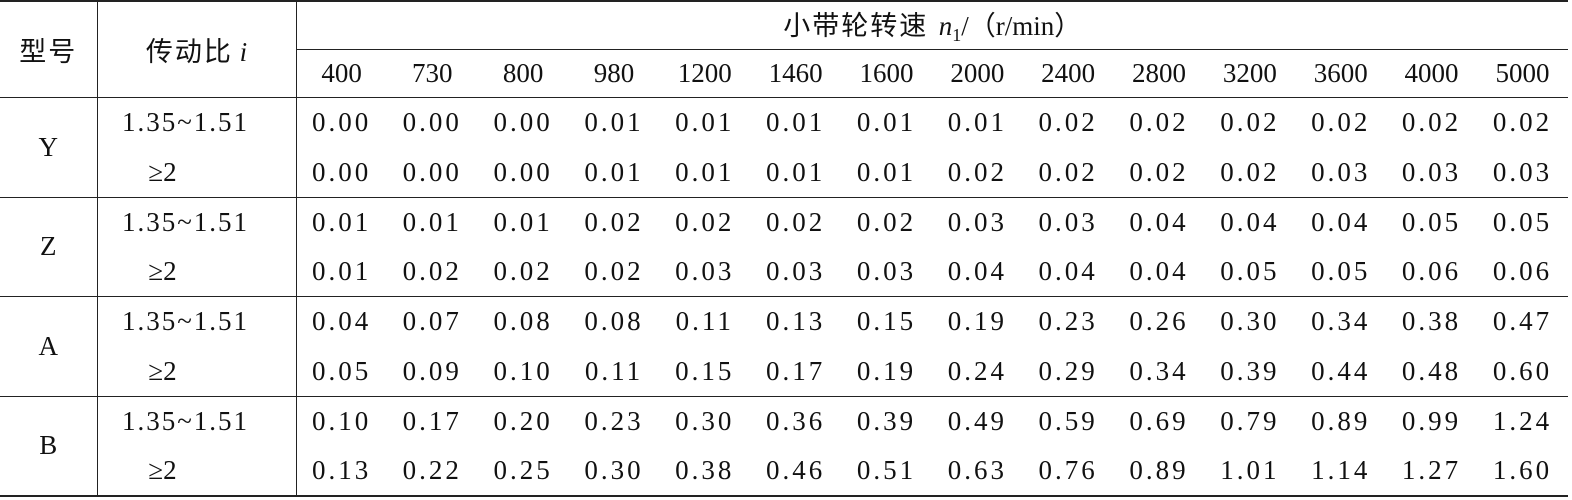 The height and width of the screenshot is (500, 1572). What do you see at coordinates (1341, 371) in the screenshot?
I see `value-cell: 0.44` at bounding box center [1341, 371].